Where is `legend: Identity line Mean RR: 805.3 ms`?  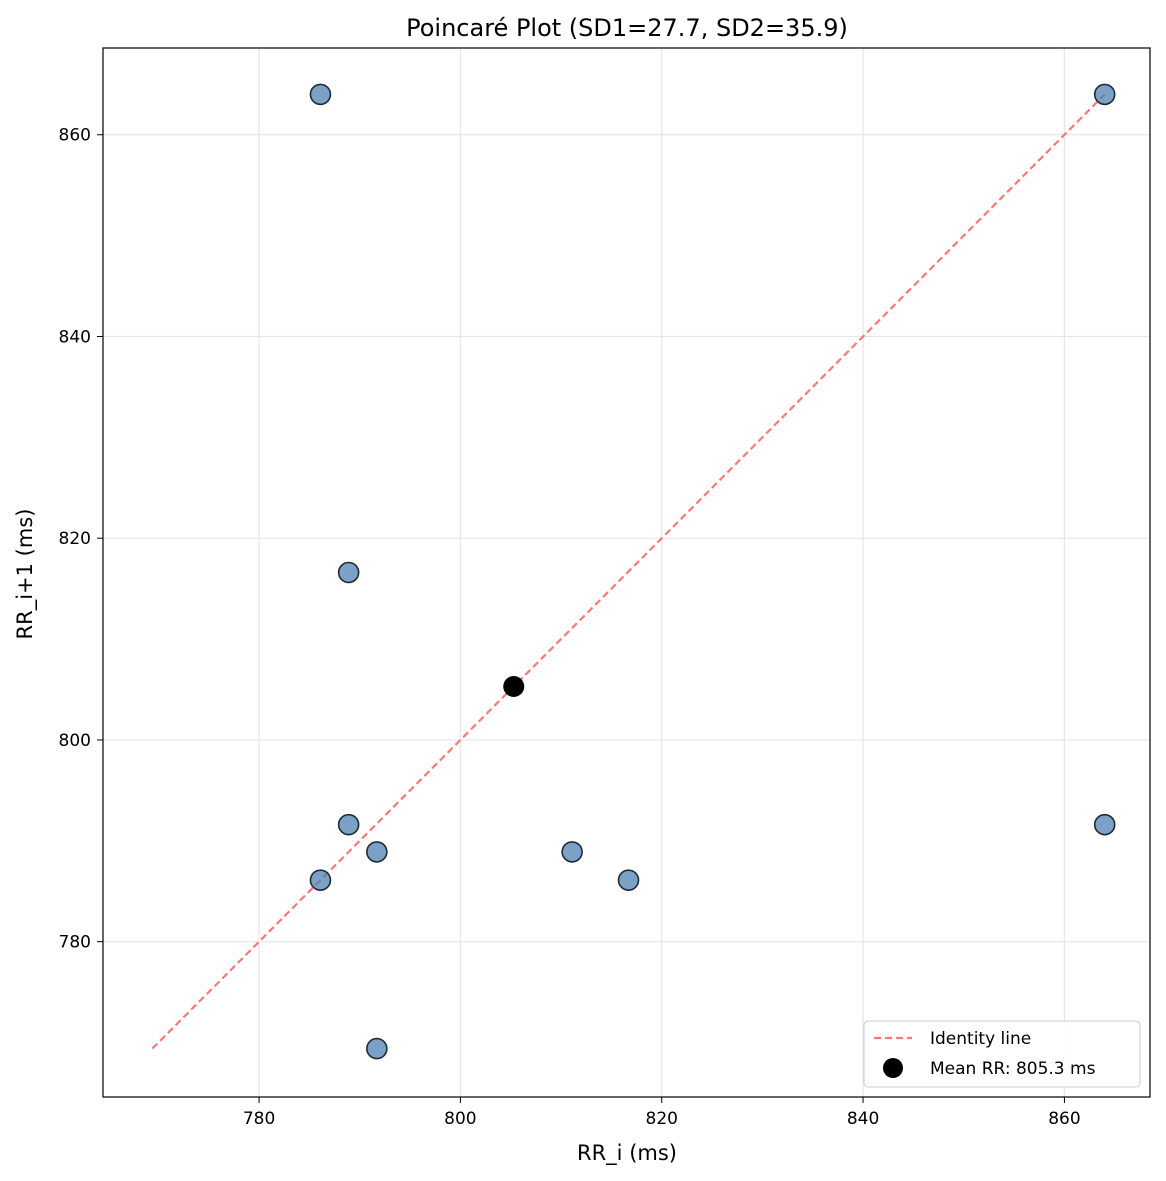
legend: Identity line Mean RR: 805.3 ms is located at coordinates (1002, 1054).